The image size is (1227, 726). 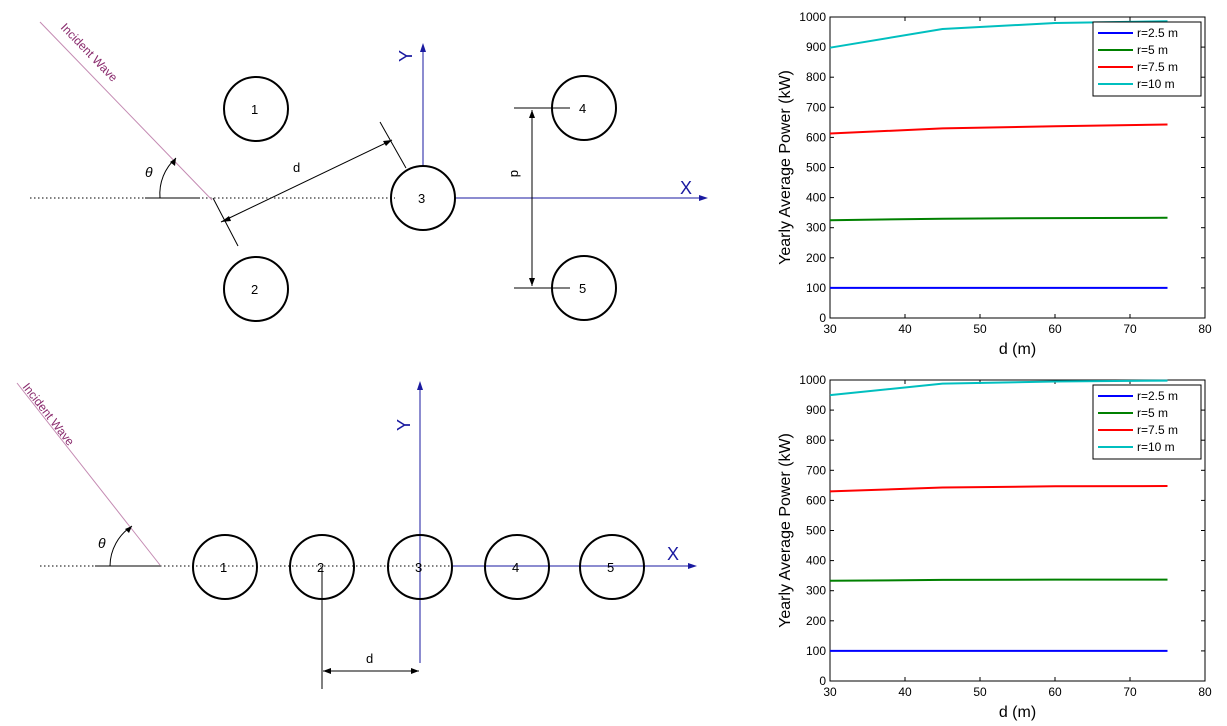 I want to click on d-dimension-diagonal, so click(x=306, y=181).